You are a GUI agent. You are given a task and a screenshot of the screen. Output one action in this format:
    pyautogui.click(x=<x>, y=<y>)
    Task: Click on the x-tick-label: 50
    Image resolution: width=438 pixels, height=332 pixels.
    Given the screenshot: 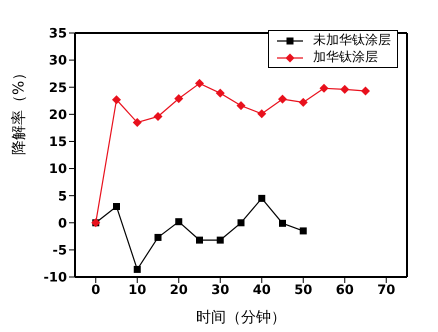 What is the action you would take?
    pyautogui.click(x=303, y=290)
    